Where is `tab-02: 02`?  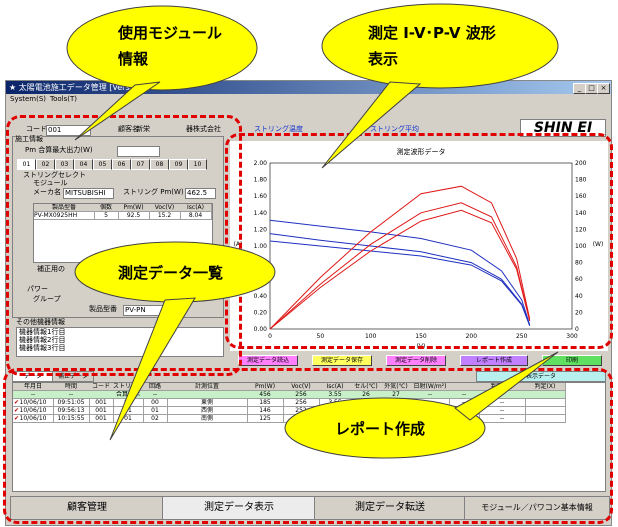
tab-02: 02 is located at coordinates (45, 164).